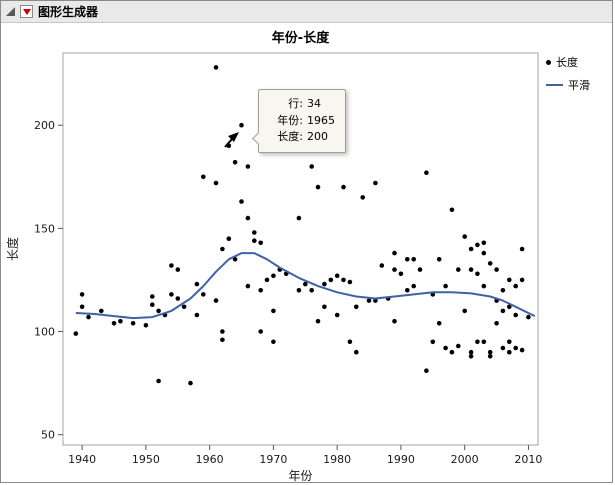  What do you see at coordinates (568, 85) in the screenshot?
I see `legend-item-smooth: 平滑` at bounding box center [568, 85].